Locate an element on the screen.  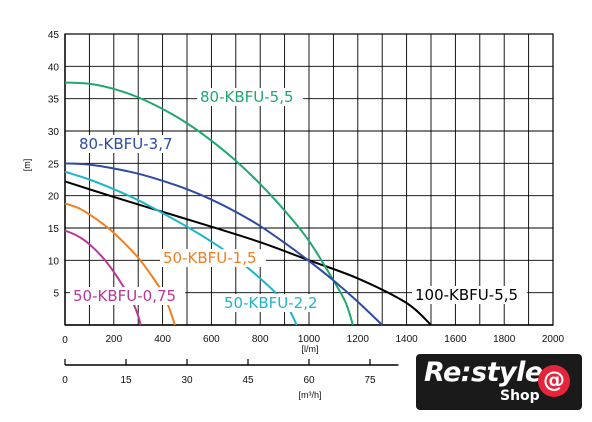
secondary-tick-label: 30 is located at coordinates (187, 380).